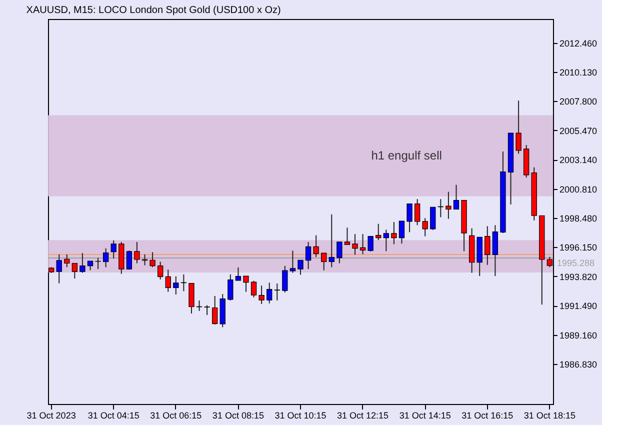 Image resolution: width=625 pixels, height=434 pixels. Describe the element at coordinates (550, 415) in the screenshot. I see `x-tick-label: 31 Oct 18:15` at that location.